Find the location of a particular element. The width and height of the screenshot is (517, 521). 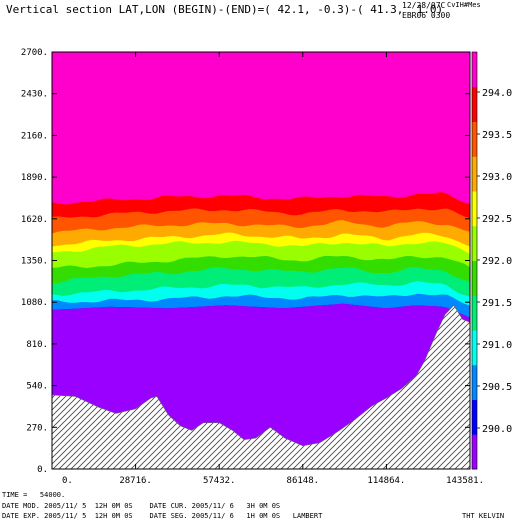

x-tick-label: 114864. is located at coordinates (386, 481).